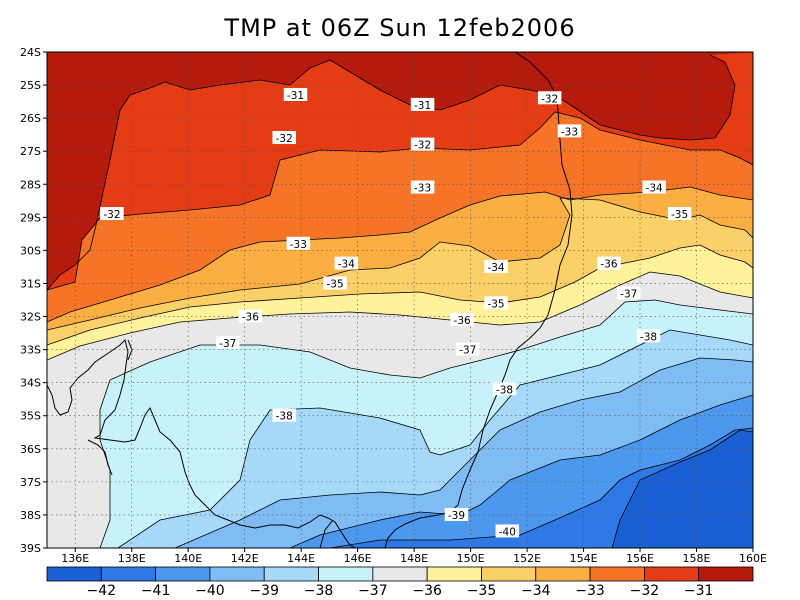 This screenshot has height=600, width=800. What do you see at coordinates (358, 558) in the screenshot?
I see `lon-tick-label: 146E` at bounding box center [358, 558].